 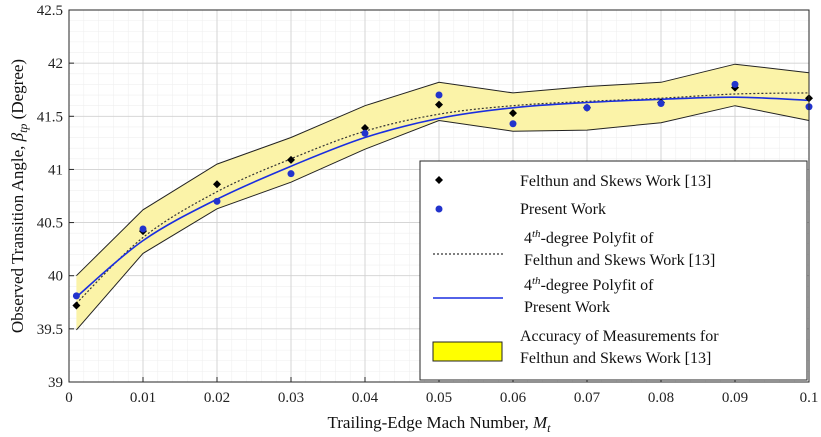 What do you see at coordinates (619, 260) in the screenshot?
I see `legend-label-polyfit-felthun-line2: Felthun and Skews Work [13]` at bounding box center [619, 260].